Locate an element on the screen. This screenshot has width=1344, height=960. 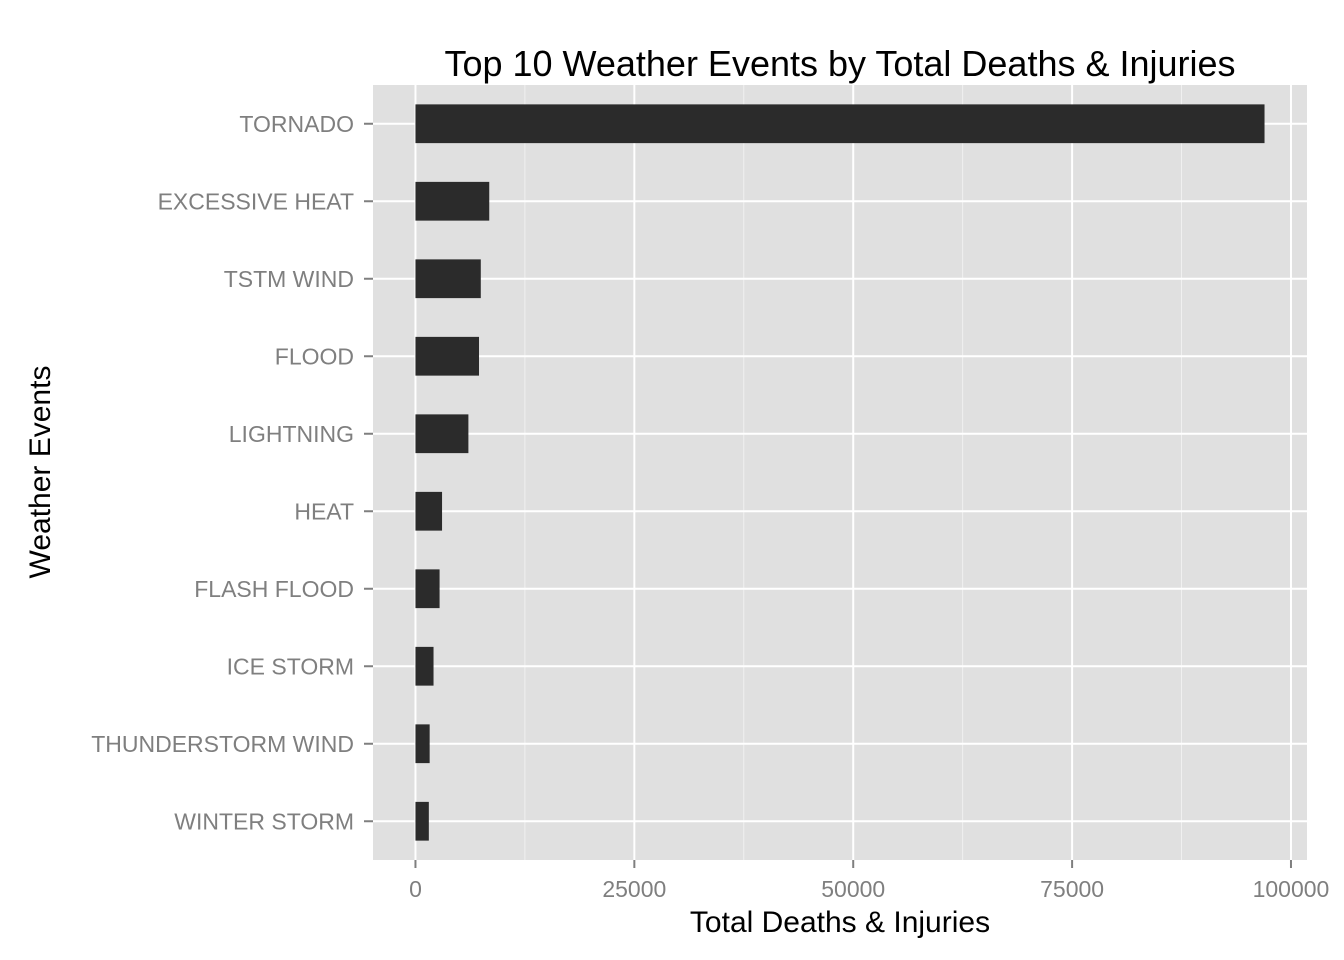
bar-tstm-wind is located at coordinates (448, 279).